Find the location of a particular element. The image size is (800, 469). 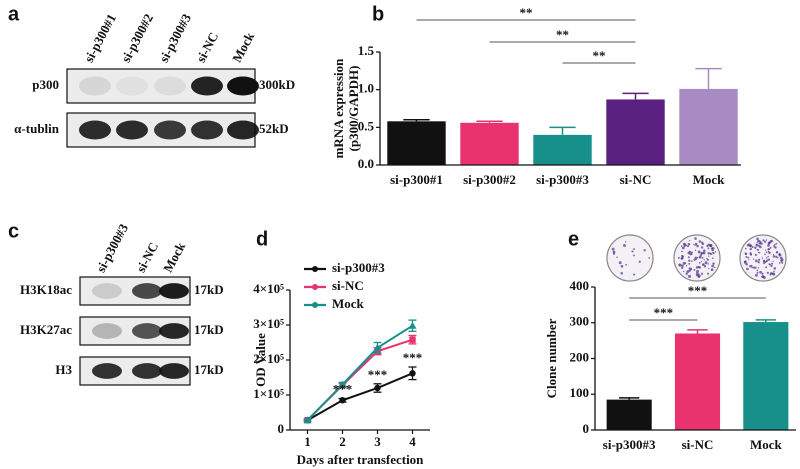

panel-label: c is located at coordinates (13, 231).